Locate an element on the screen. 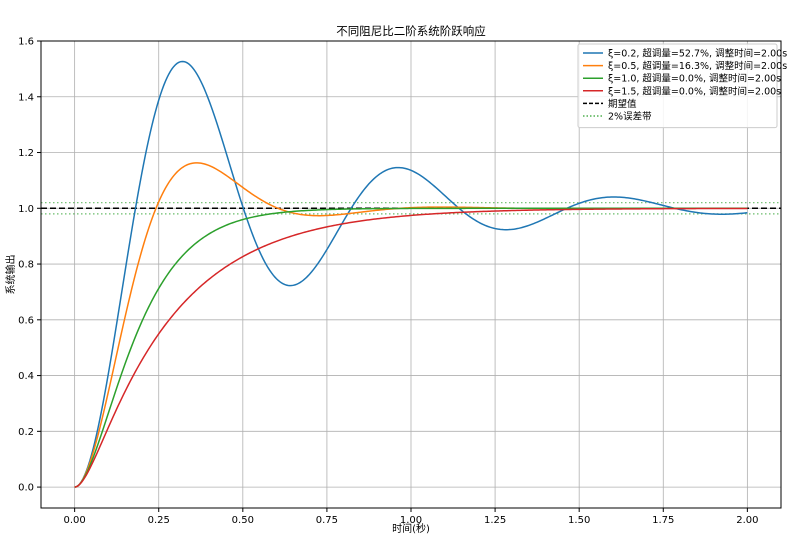 The height and width of the screenshot is (557, 791). x-axis-label: 时间(秒) is located at coordinates (411, 528).